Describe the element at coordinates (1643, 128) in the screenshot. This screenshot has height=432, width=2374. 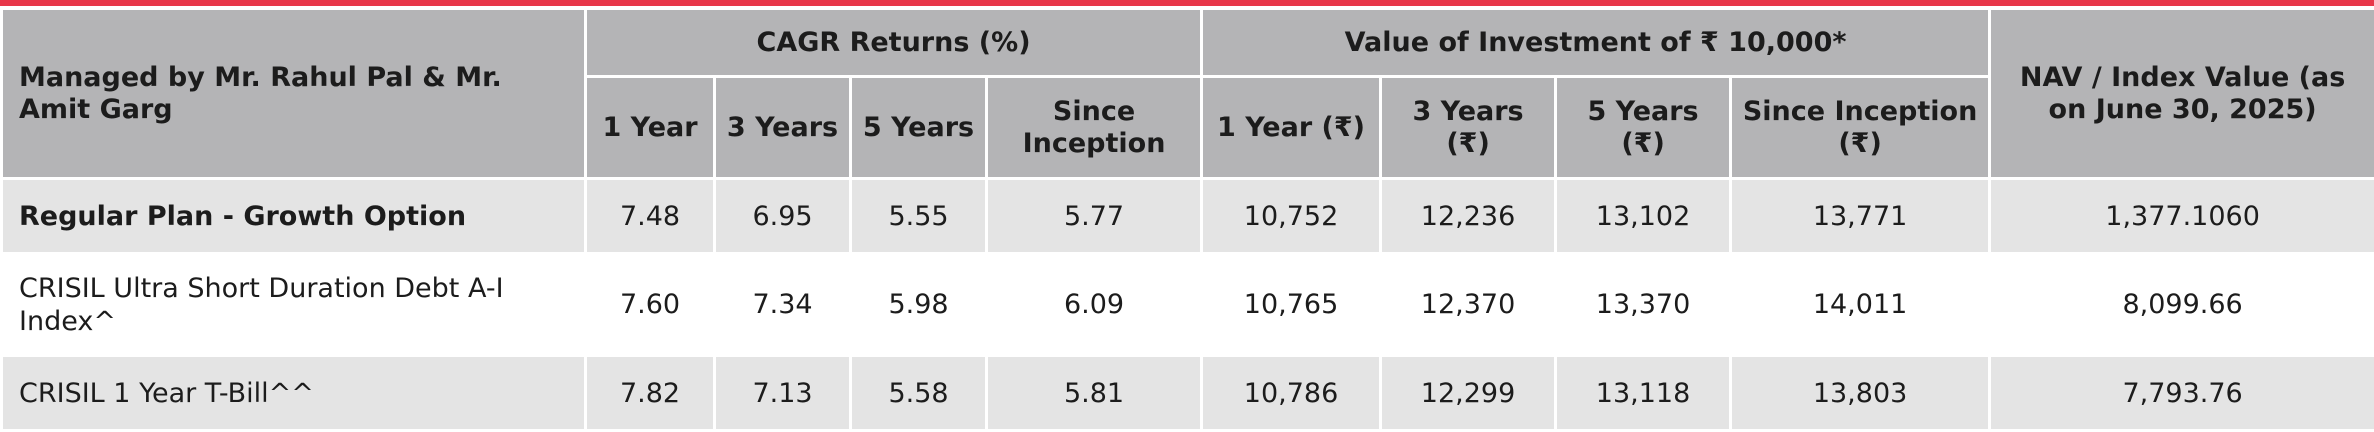
I see `value-5y-header: 5 Years (₹)` at that location.